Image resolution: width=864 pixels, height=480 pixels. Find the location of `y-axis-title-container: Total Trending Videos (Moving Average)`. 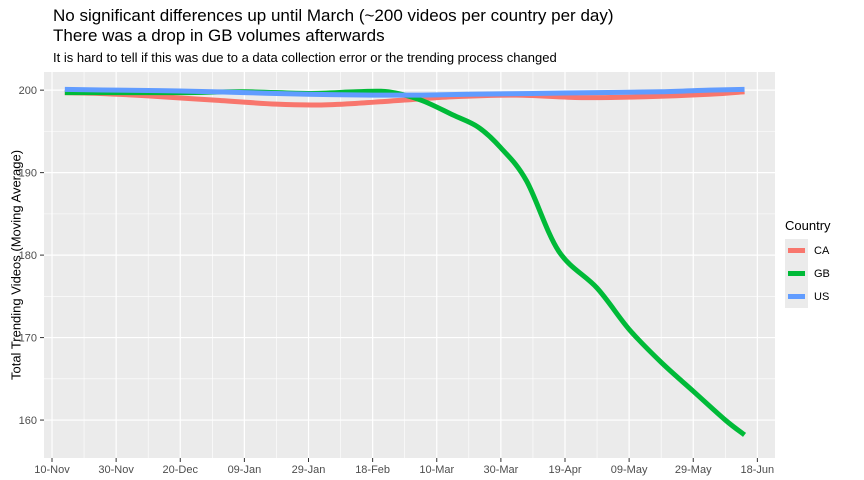

y-axis-title-container: Total Trending Videos (Moving Average) is located at coordinates (16, 265).